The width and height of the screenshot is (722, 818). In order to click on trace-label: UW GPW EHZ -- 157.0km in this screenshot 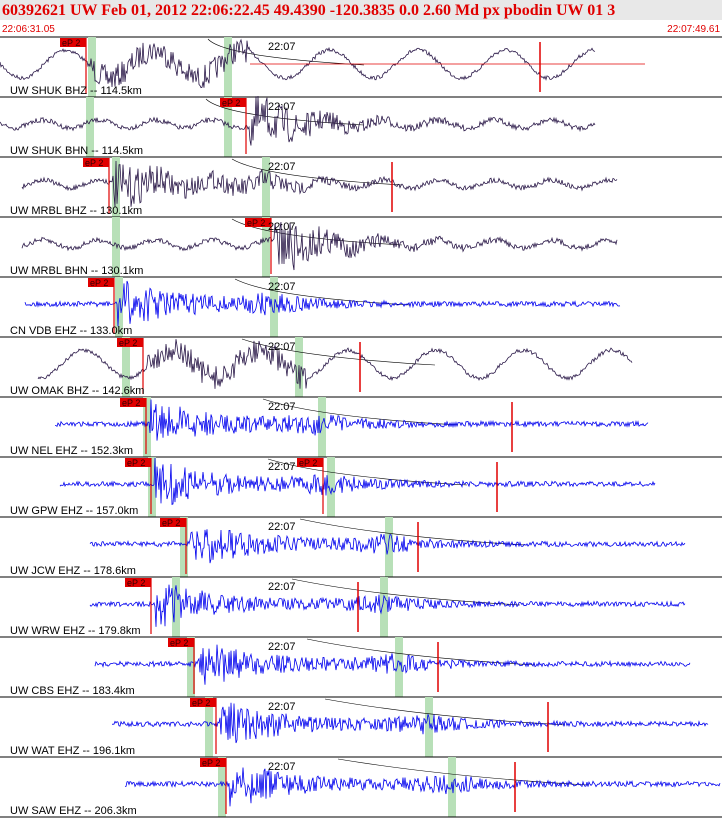, I will do `click(74, 511)`.